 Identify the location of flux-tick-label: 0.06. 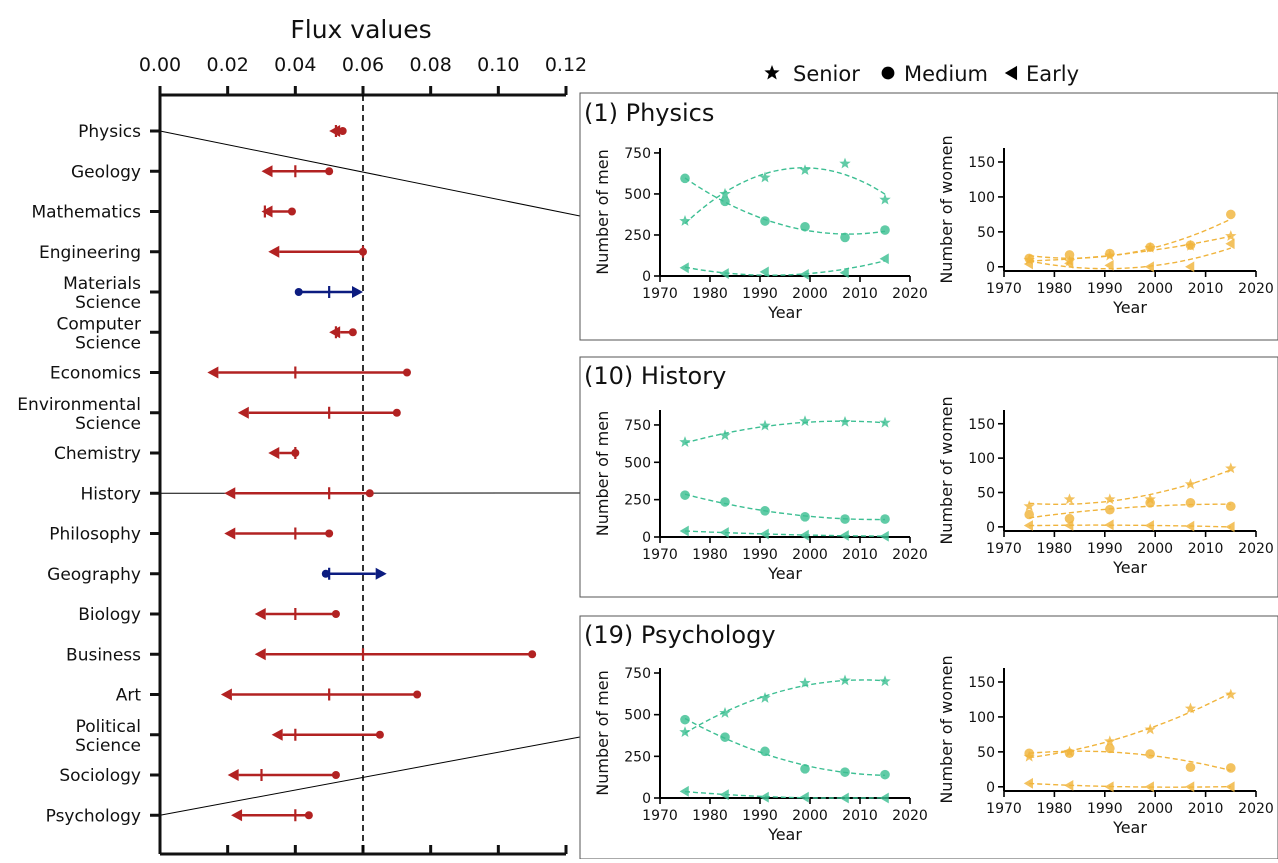
(363, 65).